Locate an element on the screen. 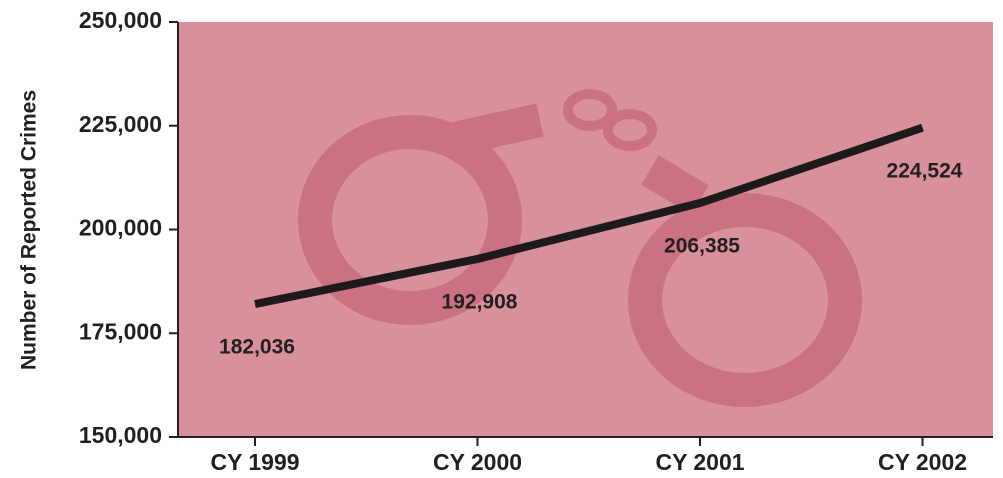  x-tick-label: CY 1999 is located at coordinates (254, 462).